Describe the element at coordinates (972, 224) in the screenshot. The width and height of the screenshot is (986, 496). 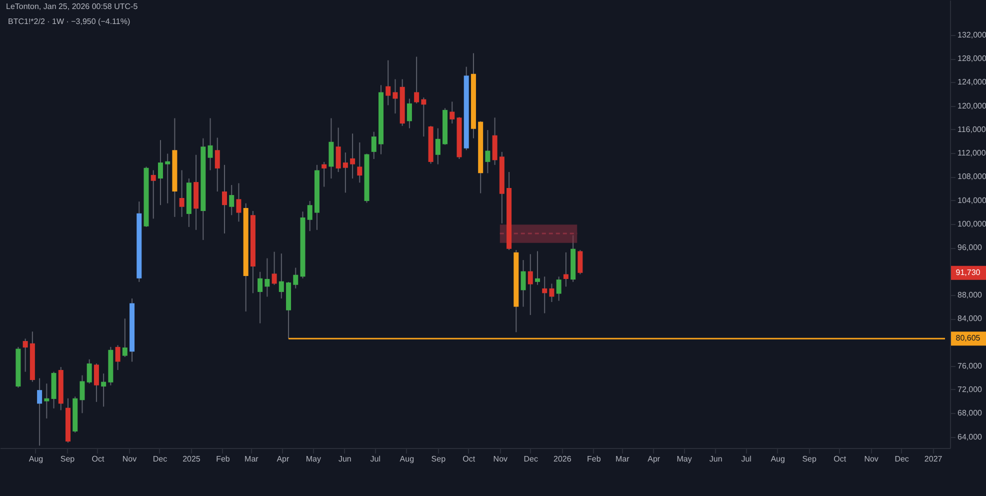
I see `y-tick-label: 100,000` at that location.